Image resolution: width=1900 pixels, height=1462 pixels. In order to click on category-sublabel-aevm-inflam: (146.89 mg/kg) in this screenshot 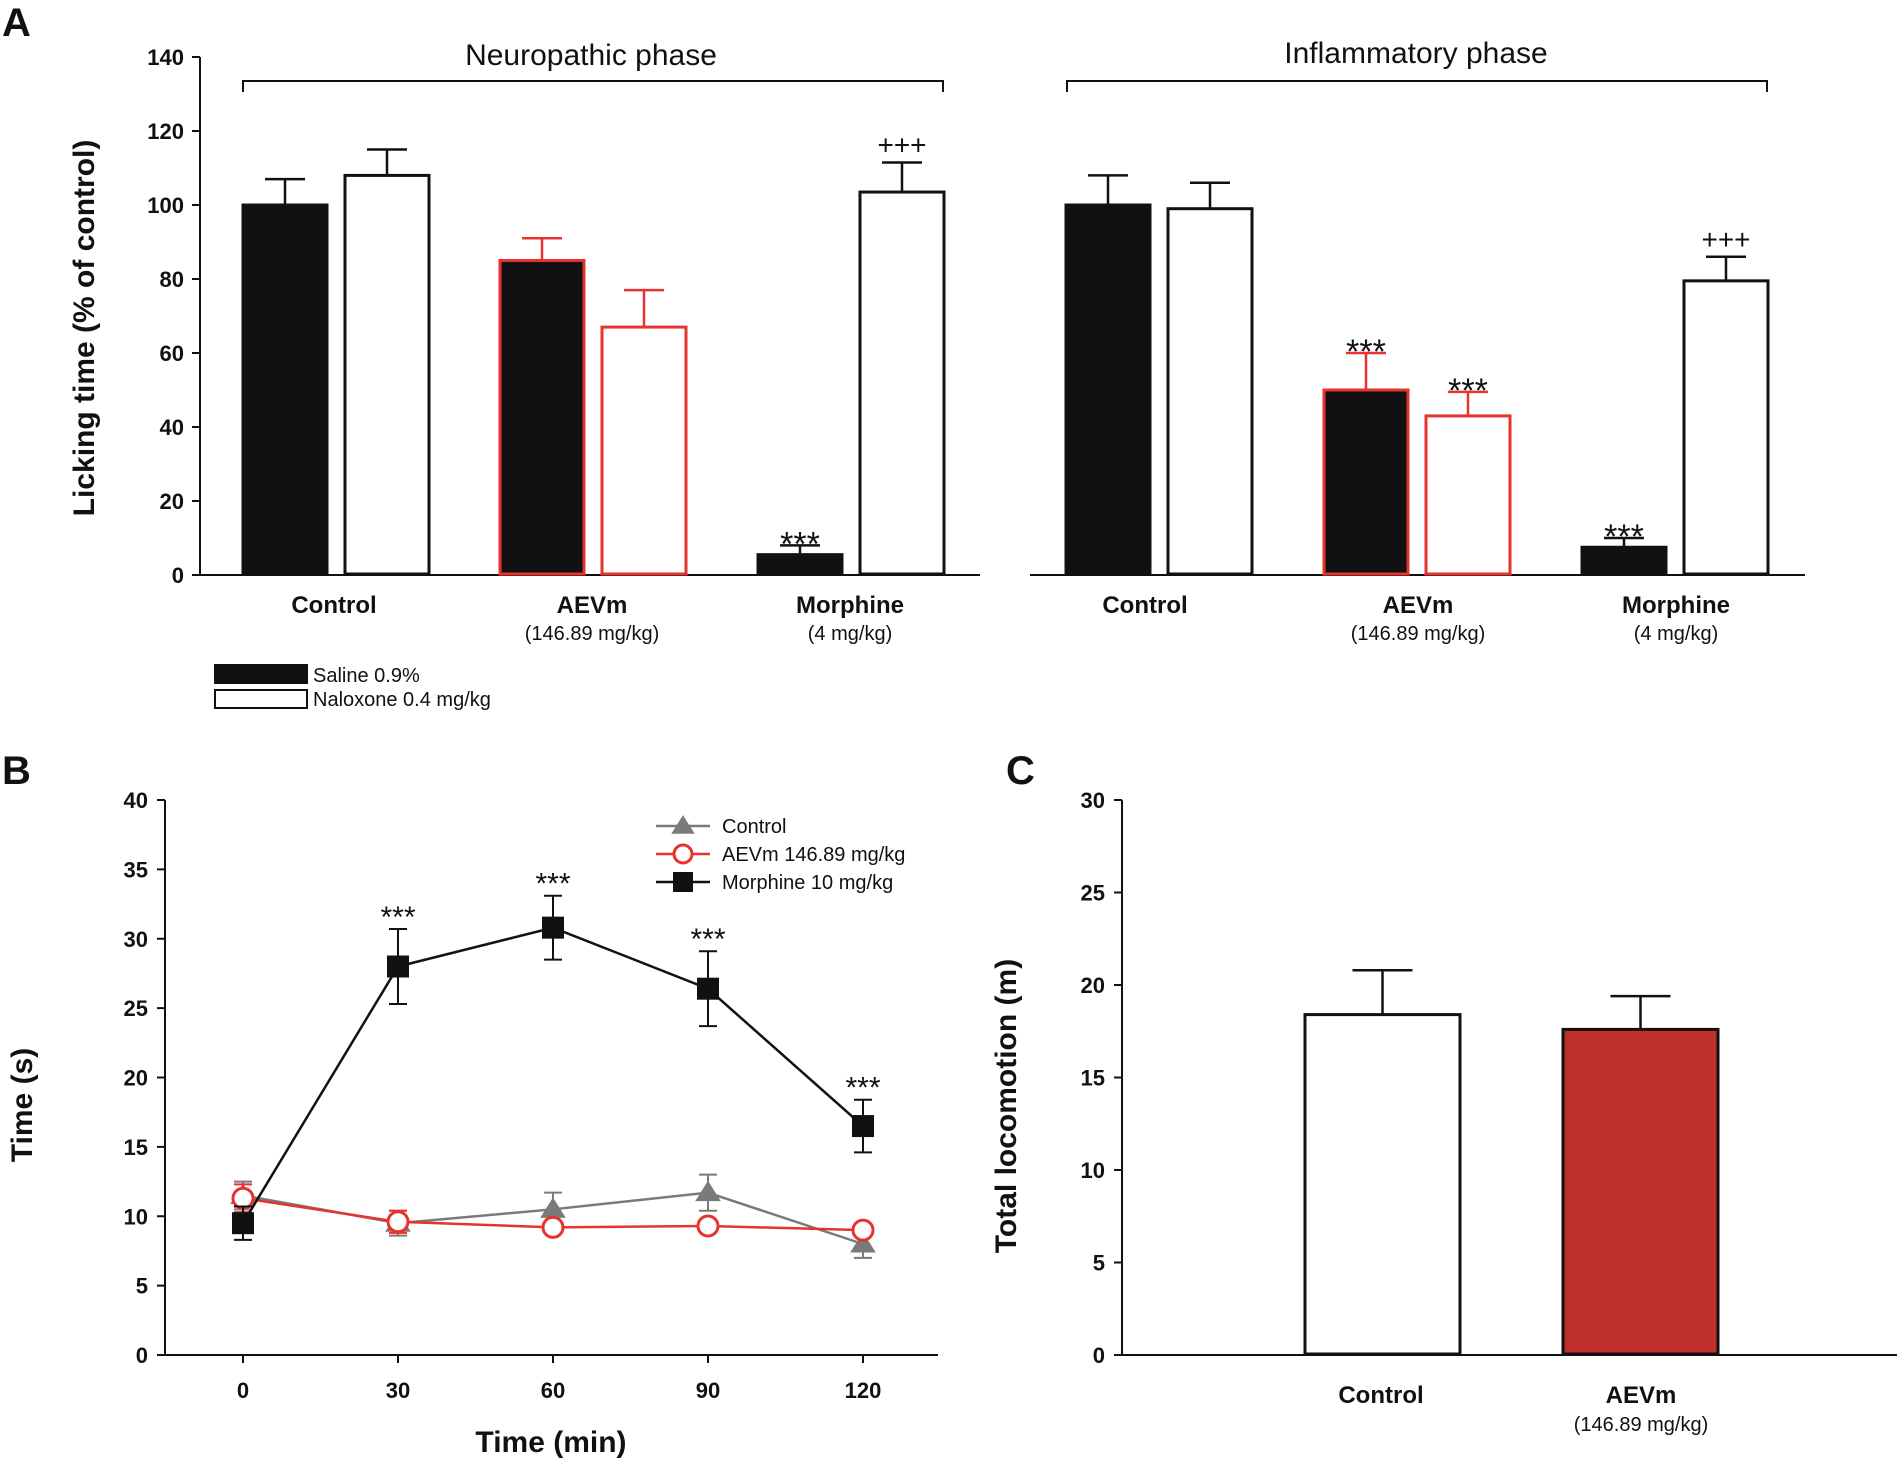, I will do `click(1418, 634)`.